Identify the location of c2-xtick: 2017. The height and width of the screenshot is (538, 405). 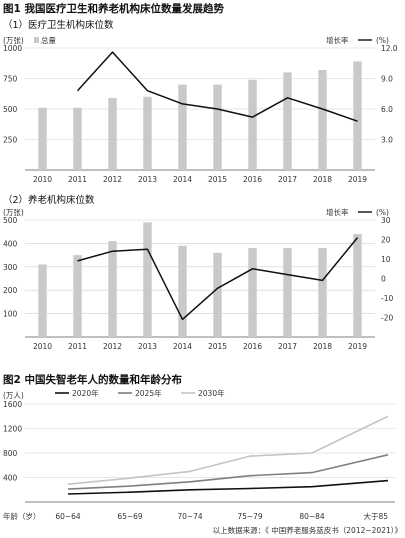
(287, 346).